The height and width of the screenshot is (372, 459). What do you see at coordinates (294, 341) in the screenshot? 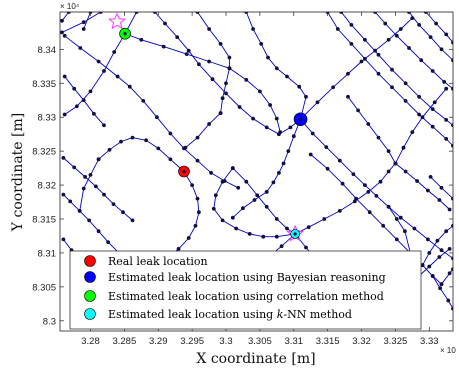
I see `x-tick-label: 3.31` at bounding box center [294, 341].